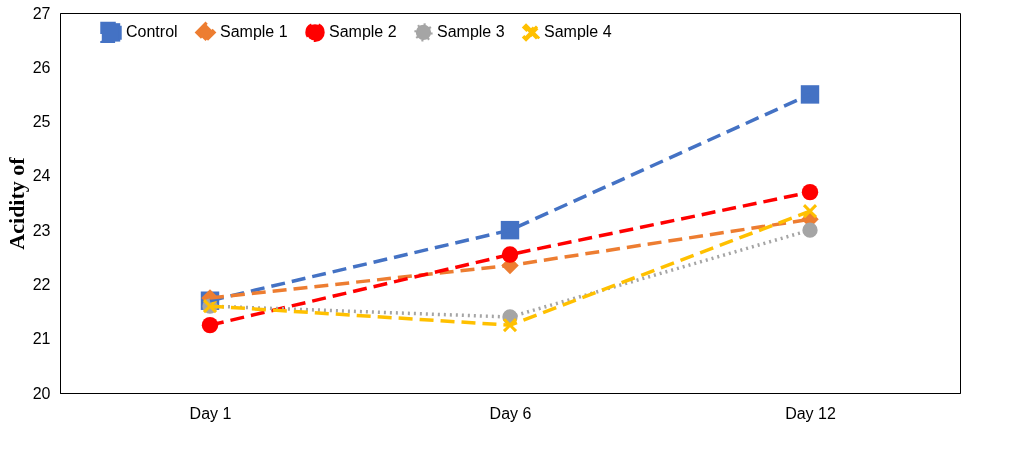 The height and width of the screenshot is (457, 1030). Describe the element at coordinates (810, 413) in the screenshot. I see `x-tick-label: Day 12` at that location.